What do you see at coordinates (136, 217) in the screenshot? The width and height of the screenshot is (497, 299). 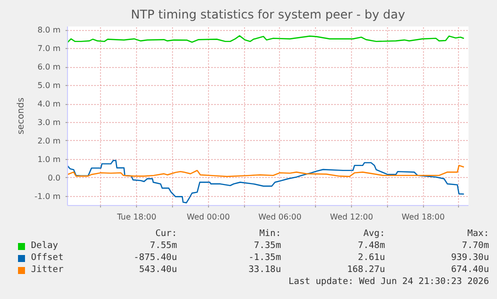 I see `x-tick-label: Tue 18:00` at bounding box center [136, 217].